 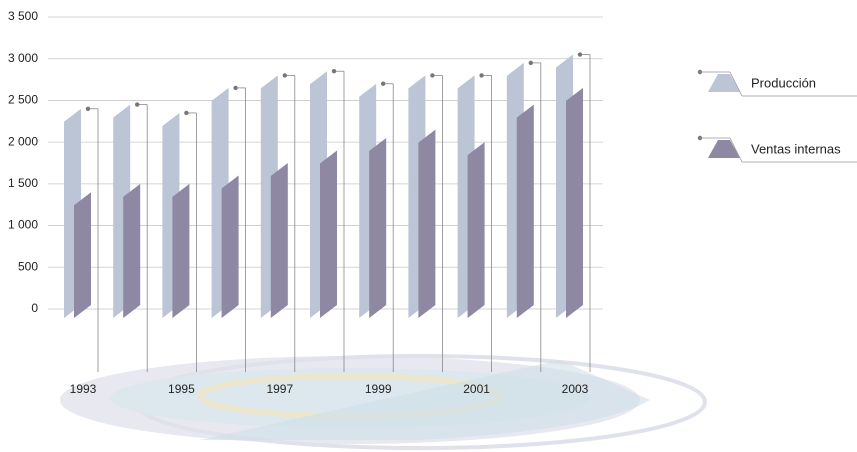 What do you see at coordinates (476, 389) in the screenshot?
I see `x-tick-label: 2001` at bounding box center [476, 389].